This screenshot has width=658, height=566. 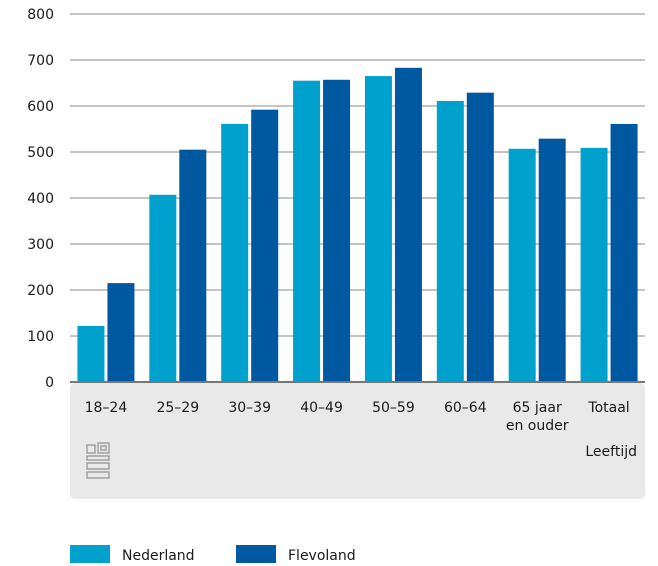 I want to click on y-tick-label: 300, so click(x=40, y=245).